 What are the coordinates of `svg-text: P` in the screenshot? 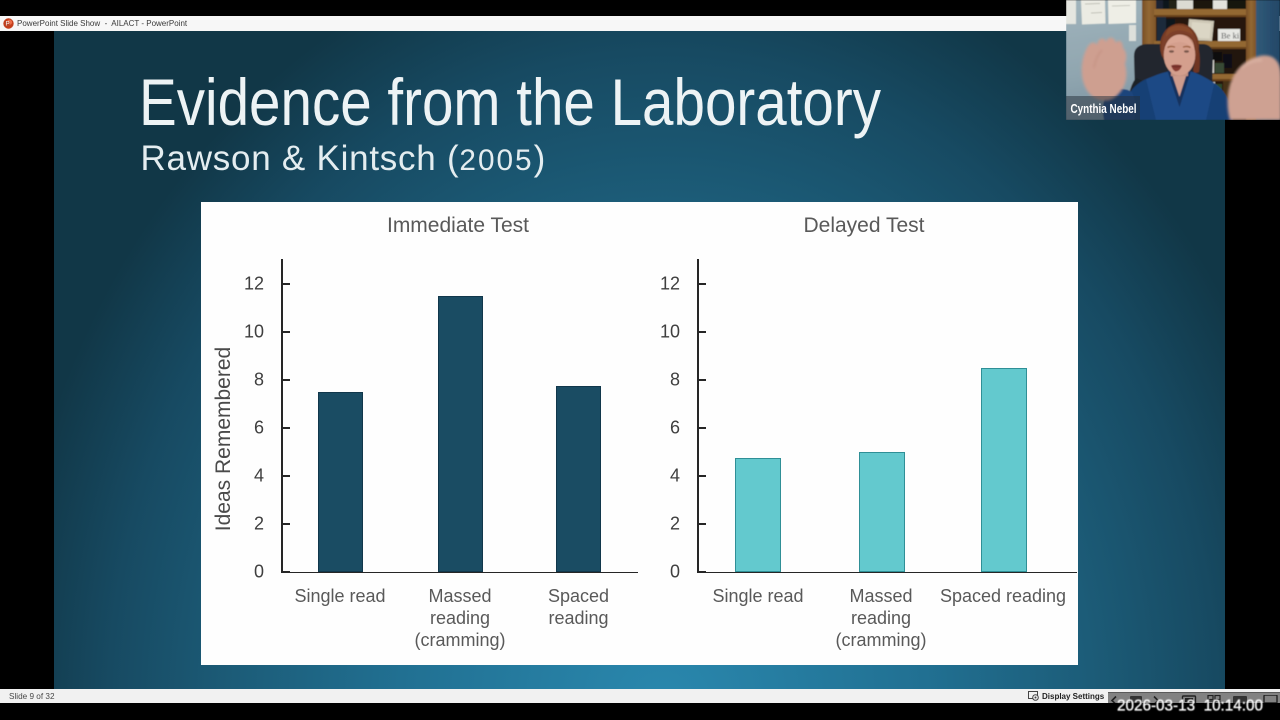 It's located at (8, 25).